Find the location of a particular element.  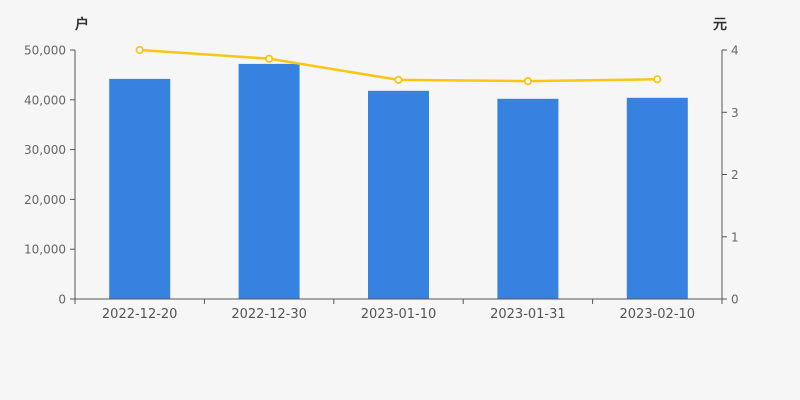

right-axis-tick-label: 0 is located at coordinates (735, 300).